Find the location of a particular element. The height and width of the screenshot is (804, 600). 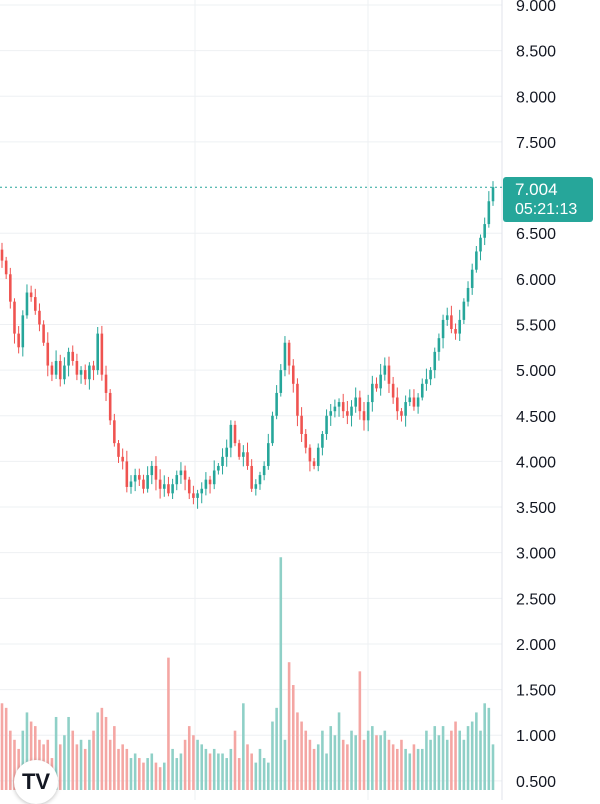

price-tick-label: 6.500 is located at coordinates (536, 234).